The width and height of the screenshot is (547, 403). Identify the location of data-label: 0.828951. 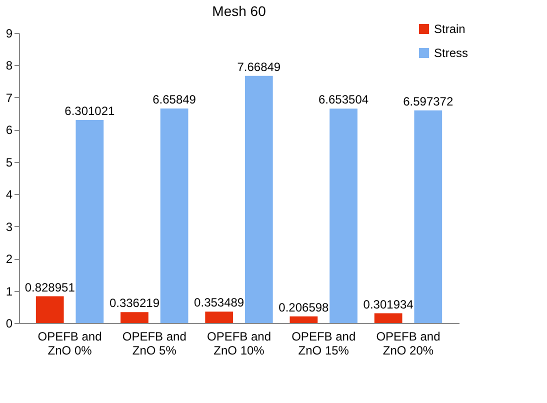
(50, 287).